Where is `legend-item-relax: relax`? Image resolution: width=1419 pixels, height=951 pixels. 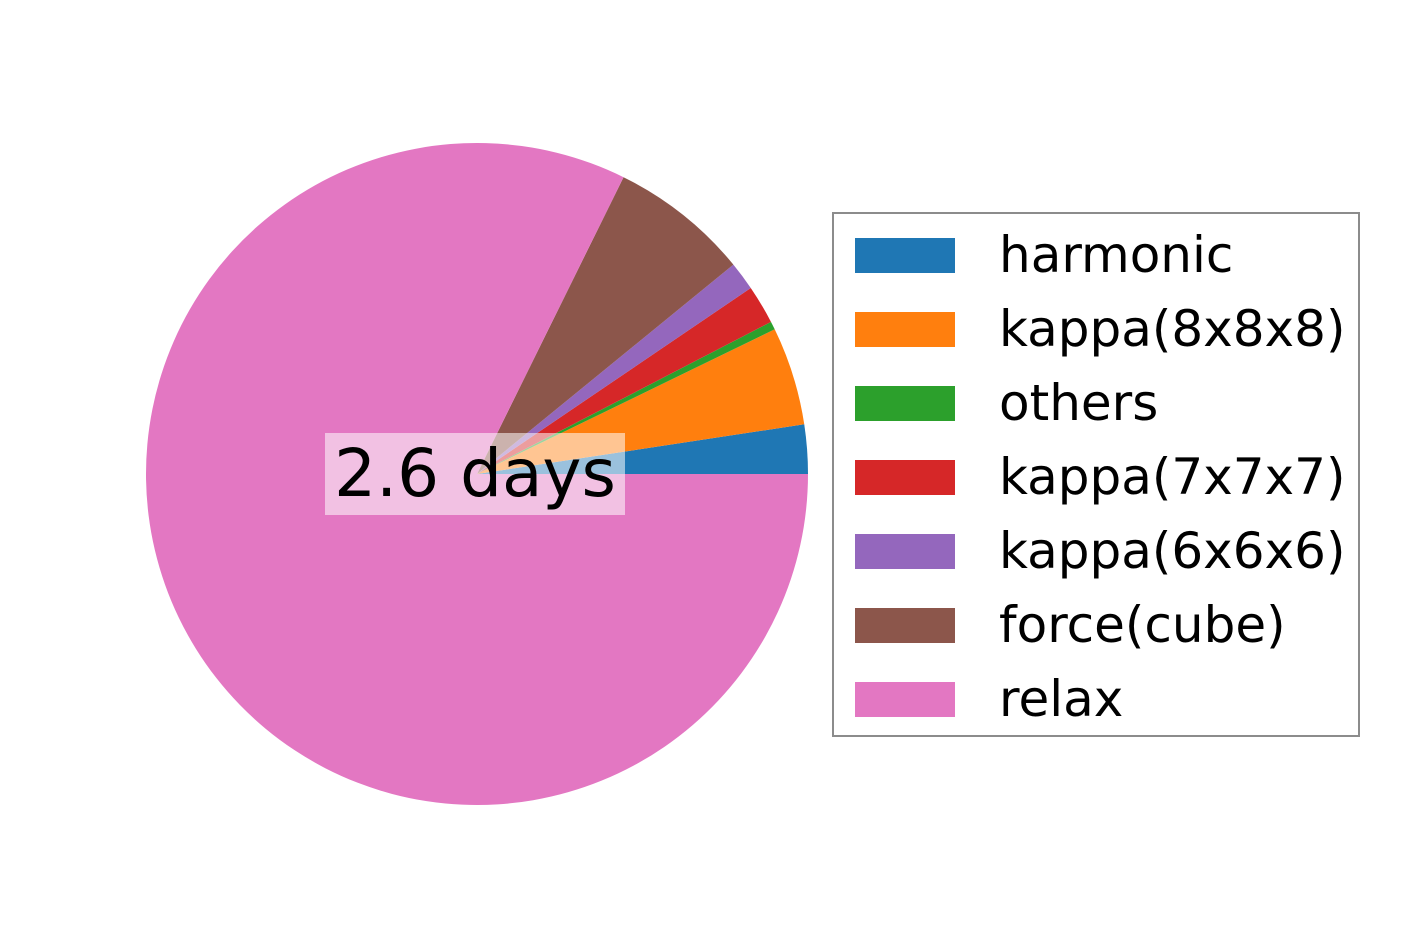
legend-item-relax: relax is located at coordinates (1096, 699).